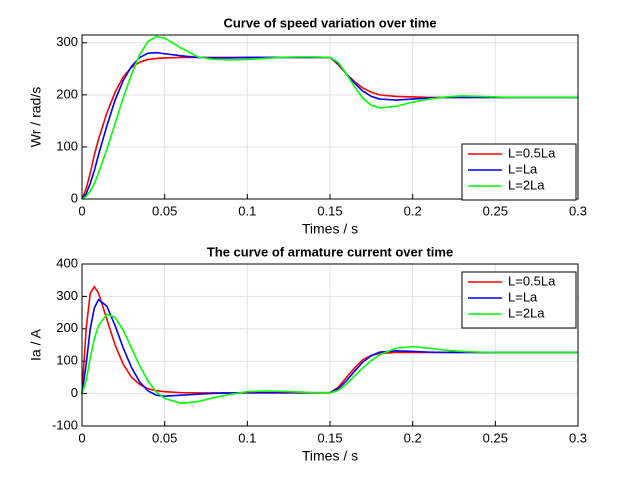 This screenshot has height=480, width=640. What do you see at coordinates (65, 424) in the screenshot?
I see `y-tick-label: -100` at bounding box center [65, 424].